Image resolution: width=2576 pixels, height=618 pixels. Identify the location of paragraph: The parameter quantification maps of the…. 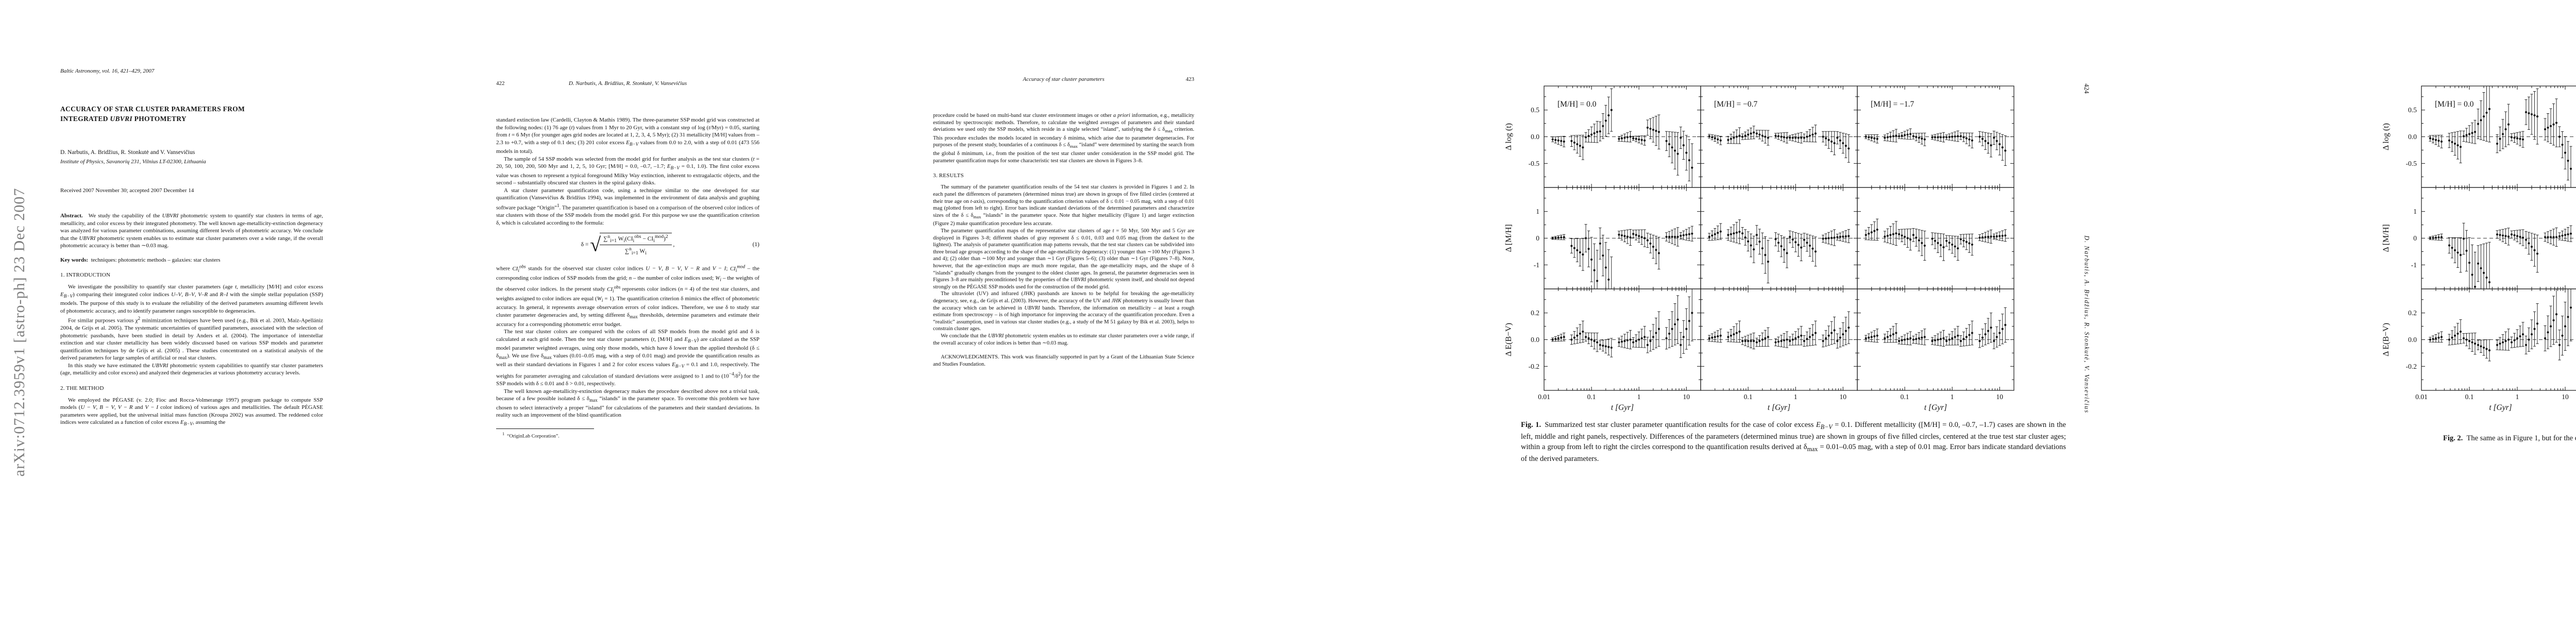
(1063, 259).